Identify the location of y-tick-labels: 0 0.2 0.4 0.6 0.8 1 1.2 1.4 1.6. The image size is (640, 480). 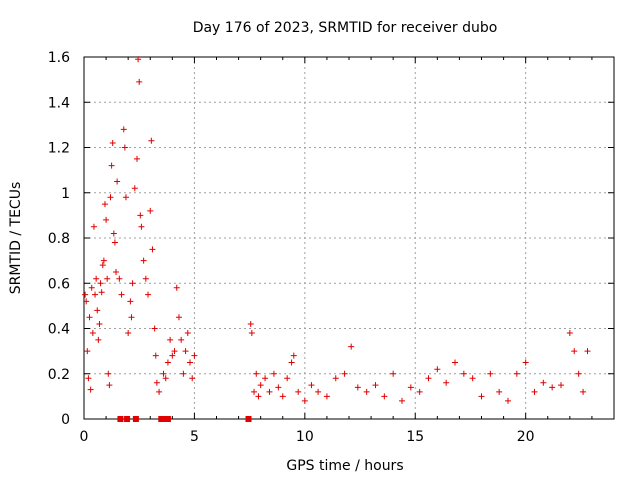
(59, 239).